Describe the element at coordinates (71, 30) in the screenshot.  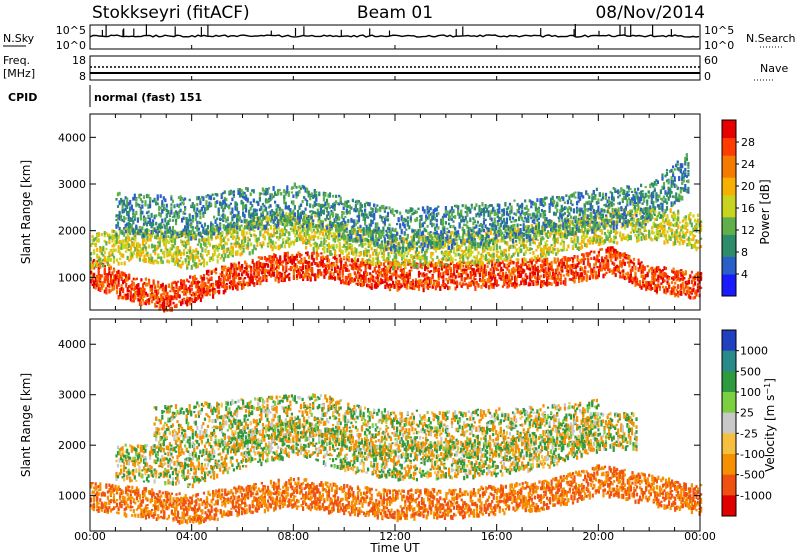
I see `nsky-tick-top: 10^5` at that location.